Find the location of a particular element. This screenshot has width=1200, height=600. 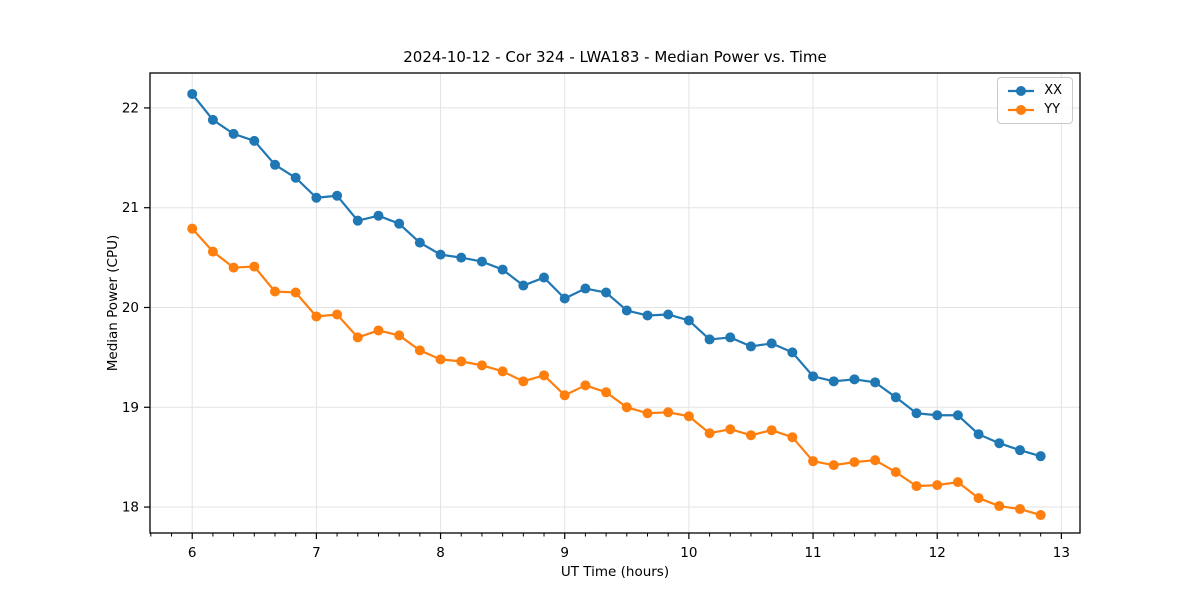

legend-line-marker-xx is located at coordinates (1021, 91).